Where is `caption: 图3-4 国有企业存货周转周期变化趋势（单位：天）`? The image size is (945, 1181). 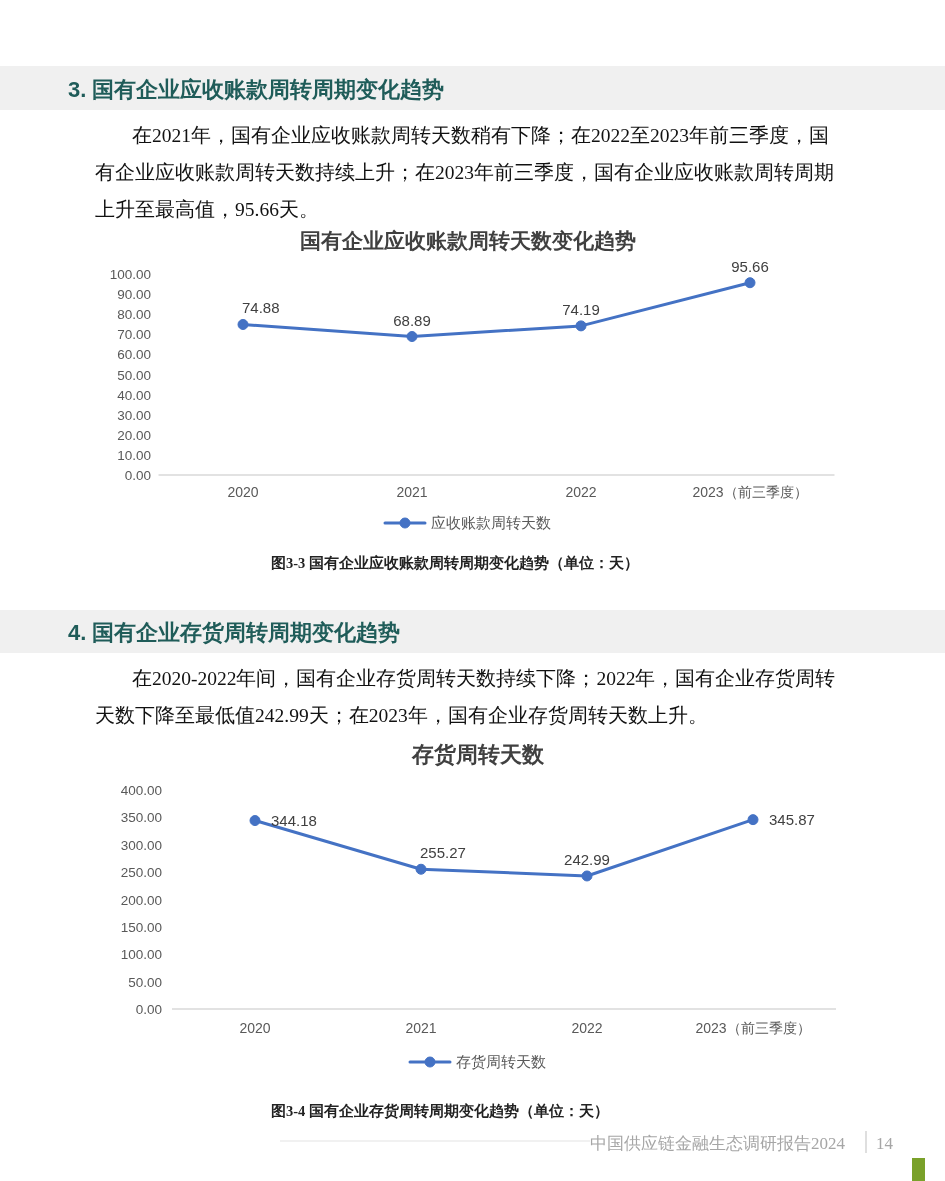 caption: 图3-4 国有企业存货周转周期变化趋势（单位：天） is located at coordinates (440, 1110).